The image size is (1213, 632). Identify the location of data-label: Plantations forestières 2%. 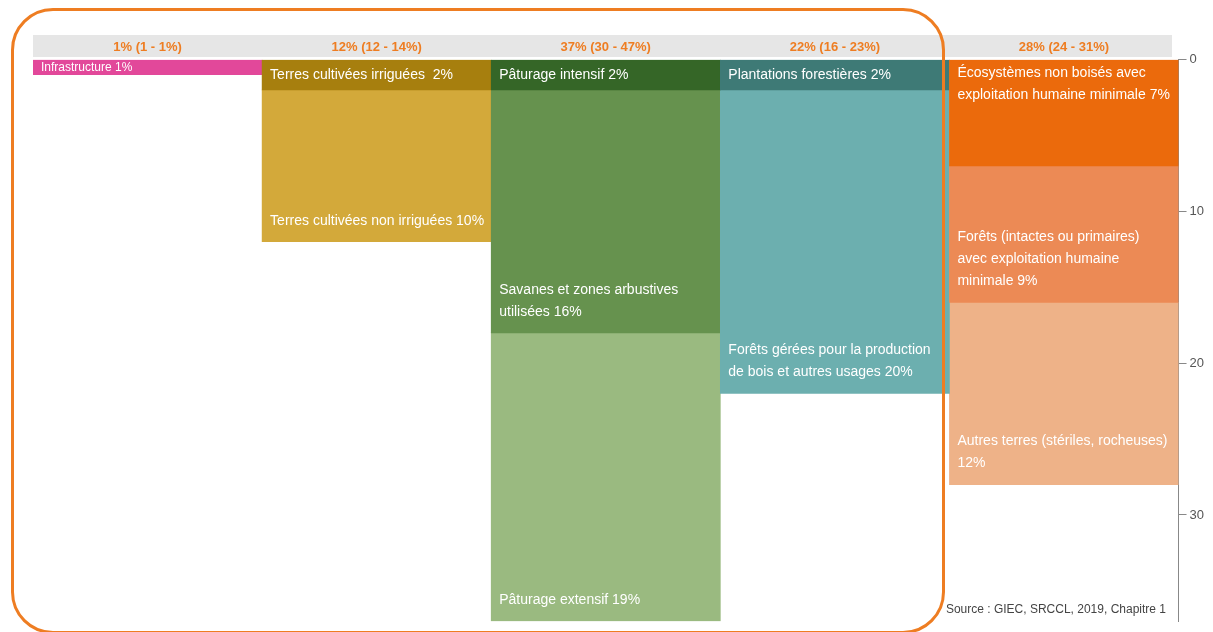
(809, 73).